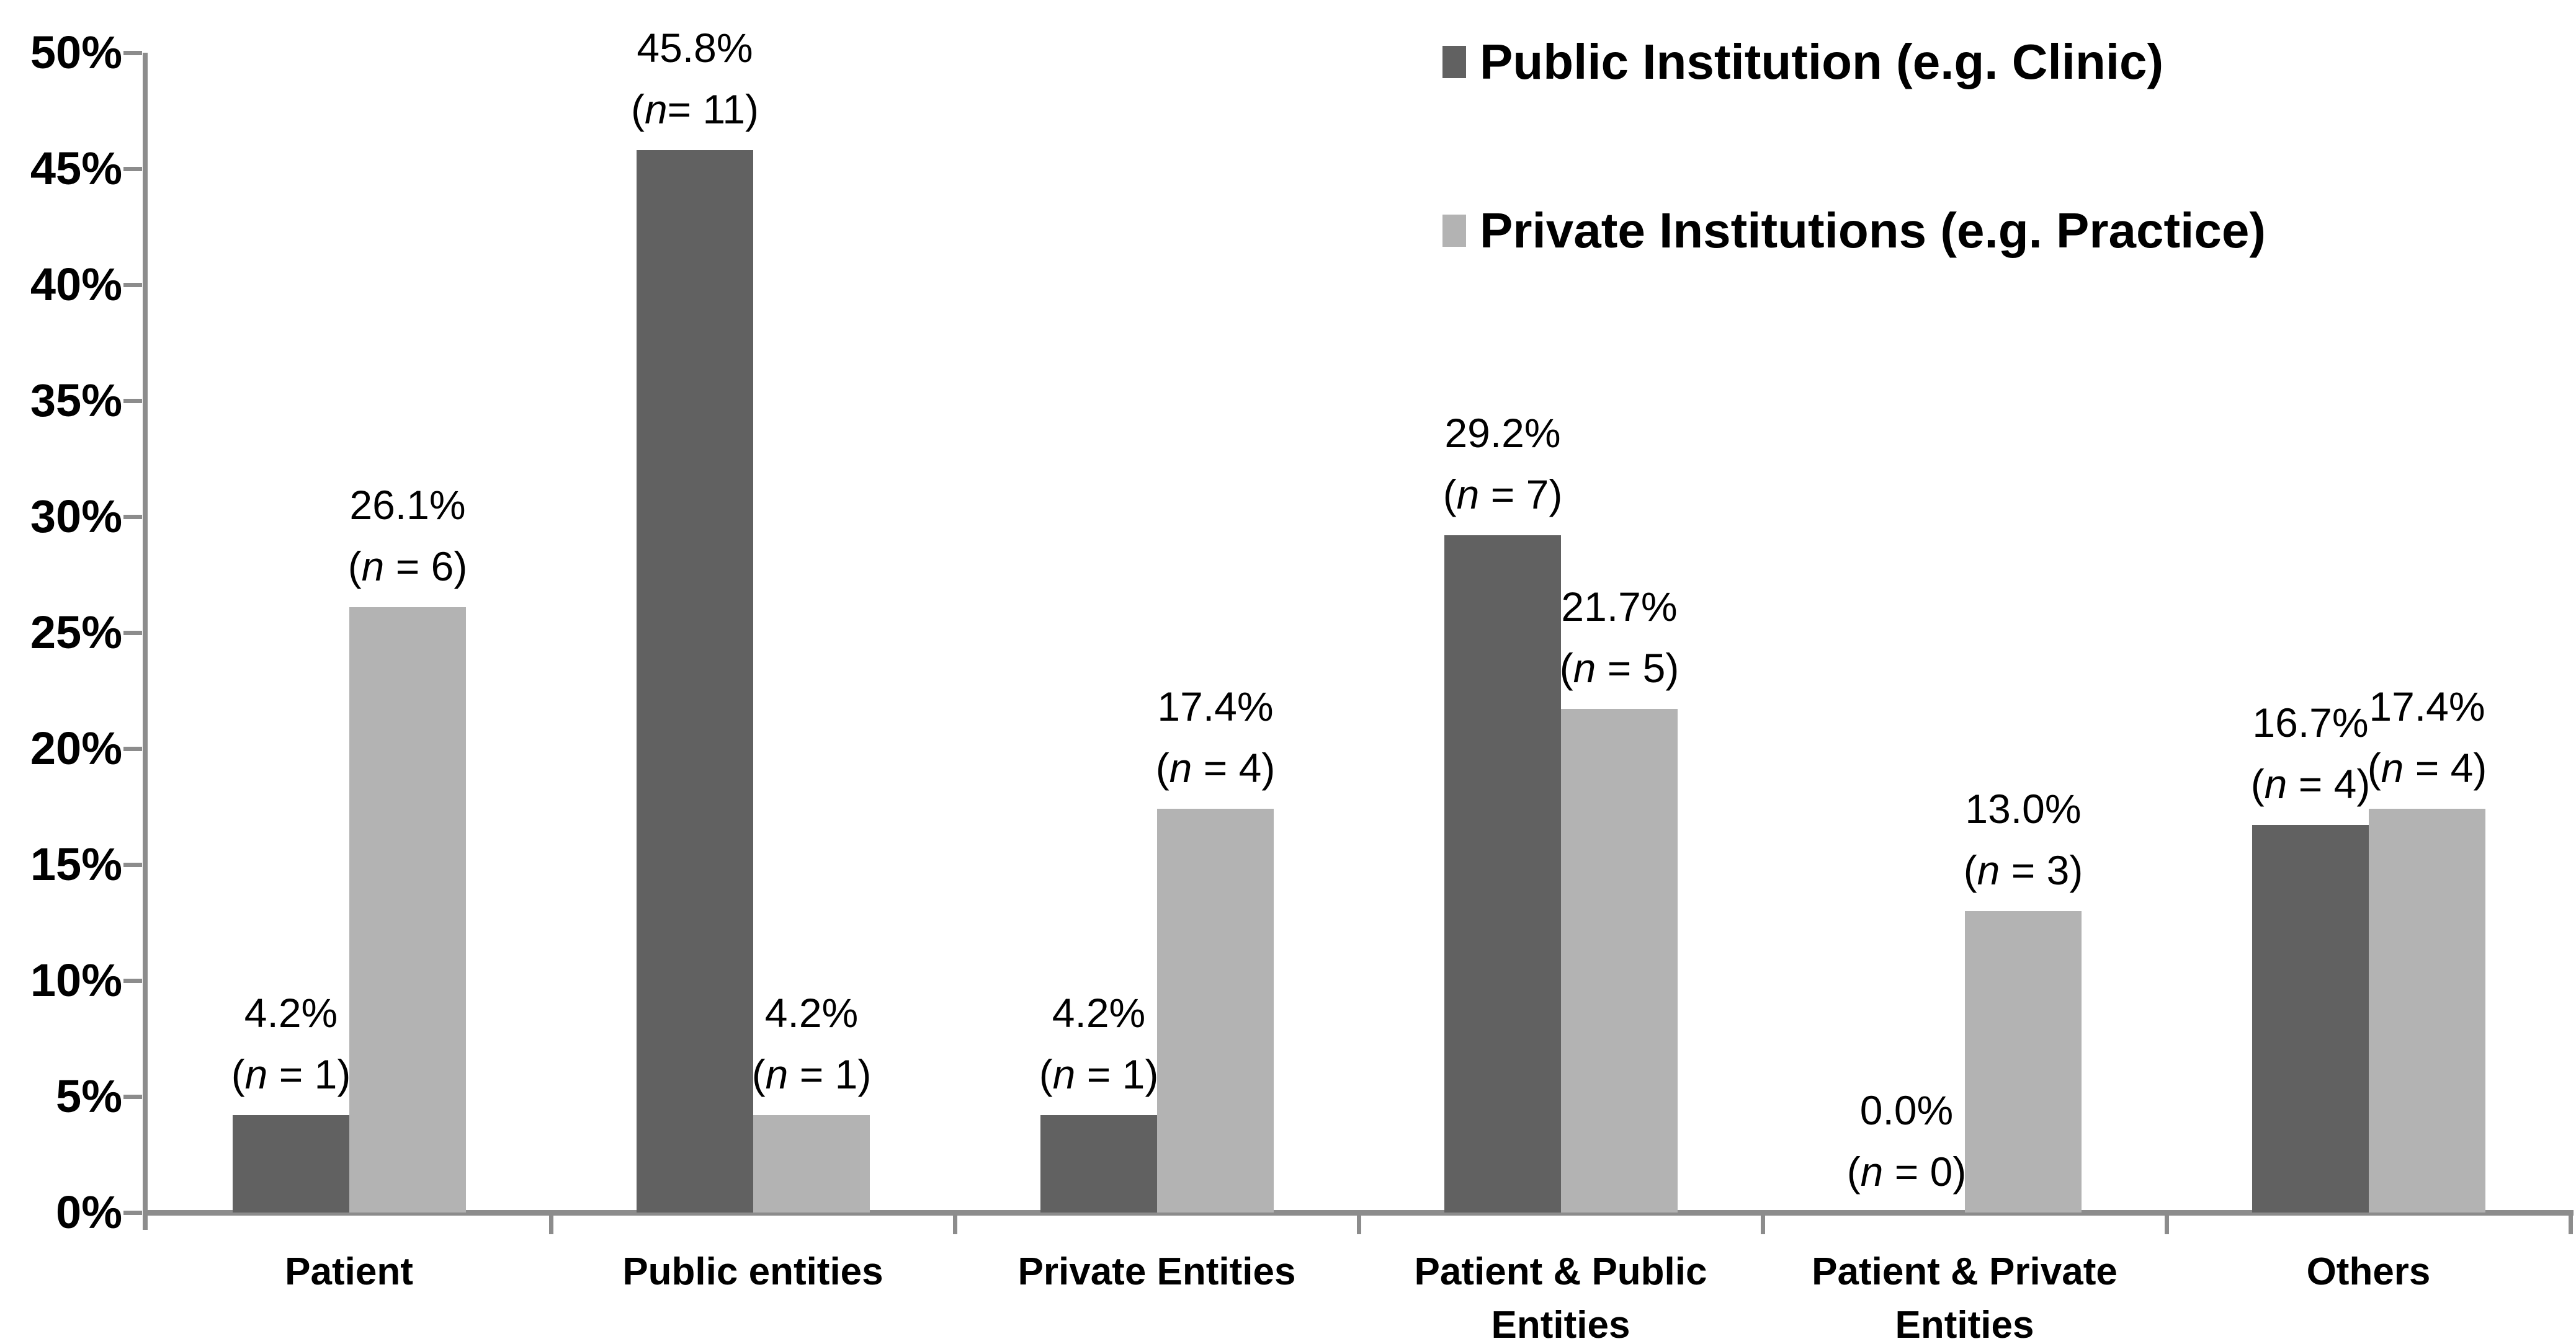 This screenshot has height=1344, width=2576. I want to click on data-label-n-count: (n = 7), so click(1502, 494).